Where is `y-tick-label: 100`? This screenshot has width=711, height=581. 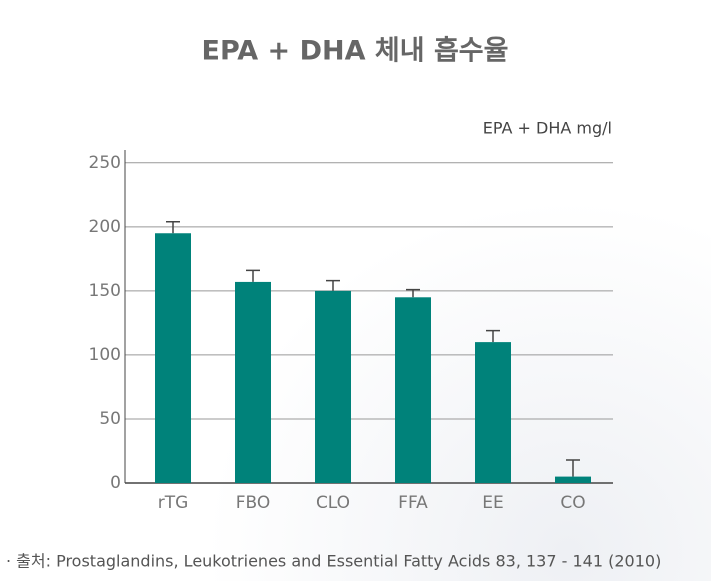 y-tick-label: 100 is located at coordinates (105, 355).